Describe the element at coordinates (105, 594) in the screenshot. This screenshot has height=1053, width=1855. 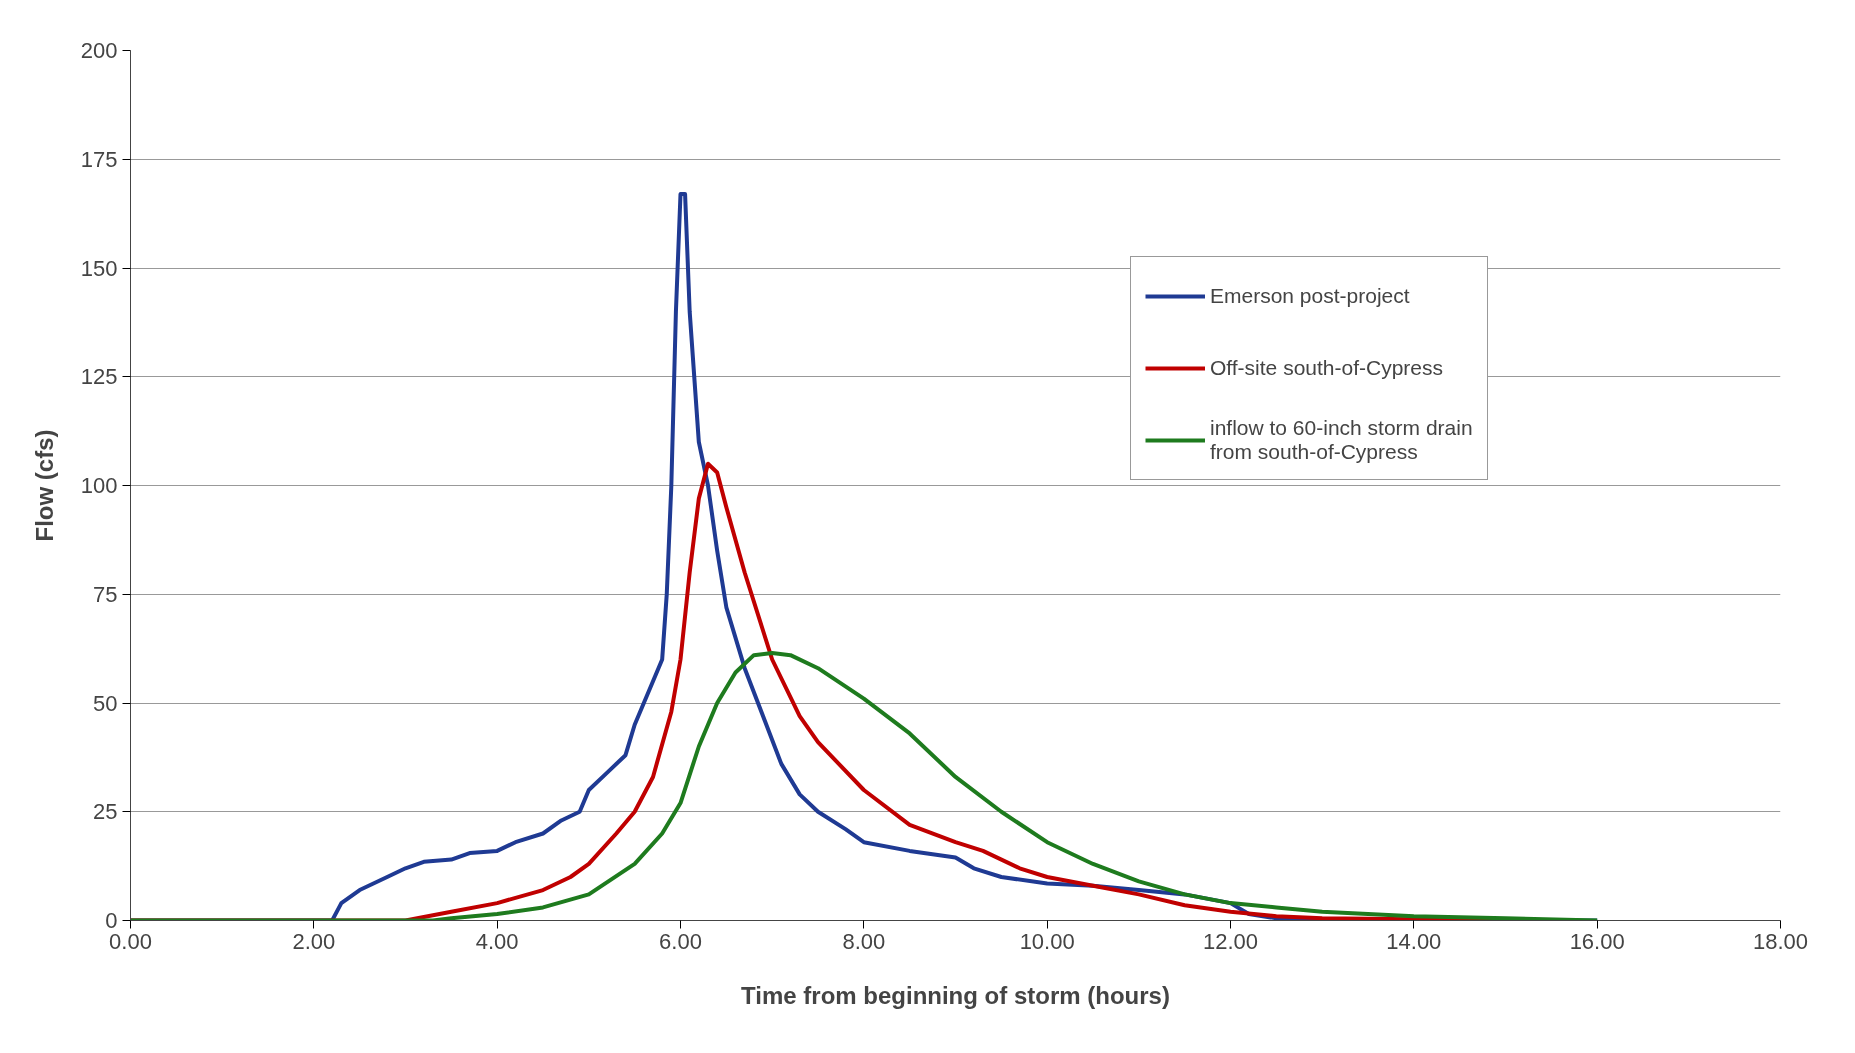
I see `y-tick-label: 75` at that location.